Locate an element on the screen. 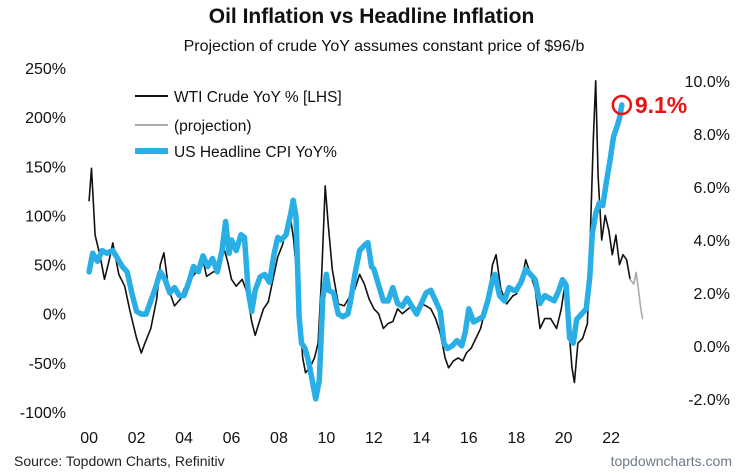 The image size is (743, 473). x-tick-label: 00 is located at coordinates (89, 438).